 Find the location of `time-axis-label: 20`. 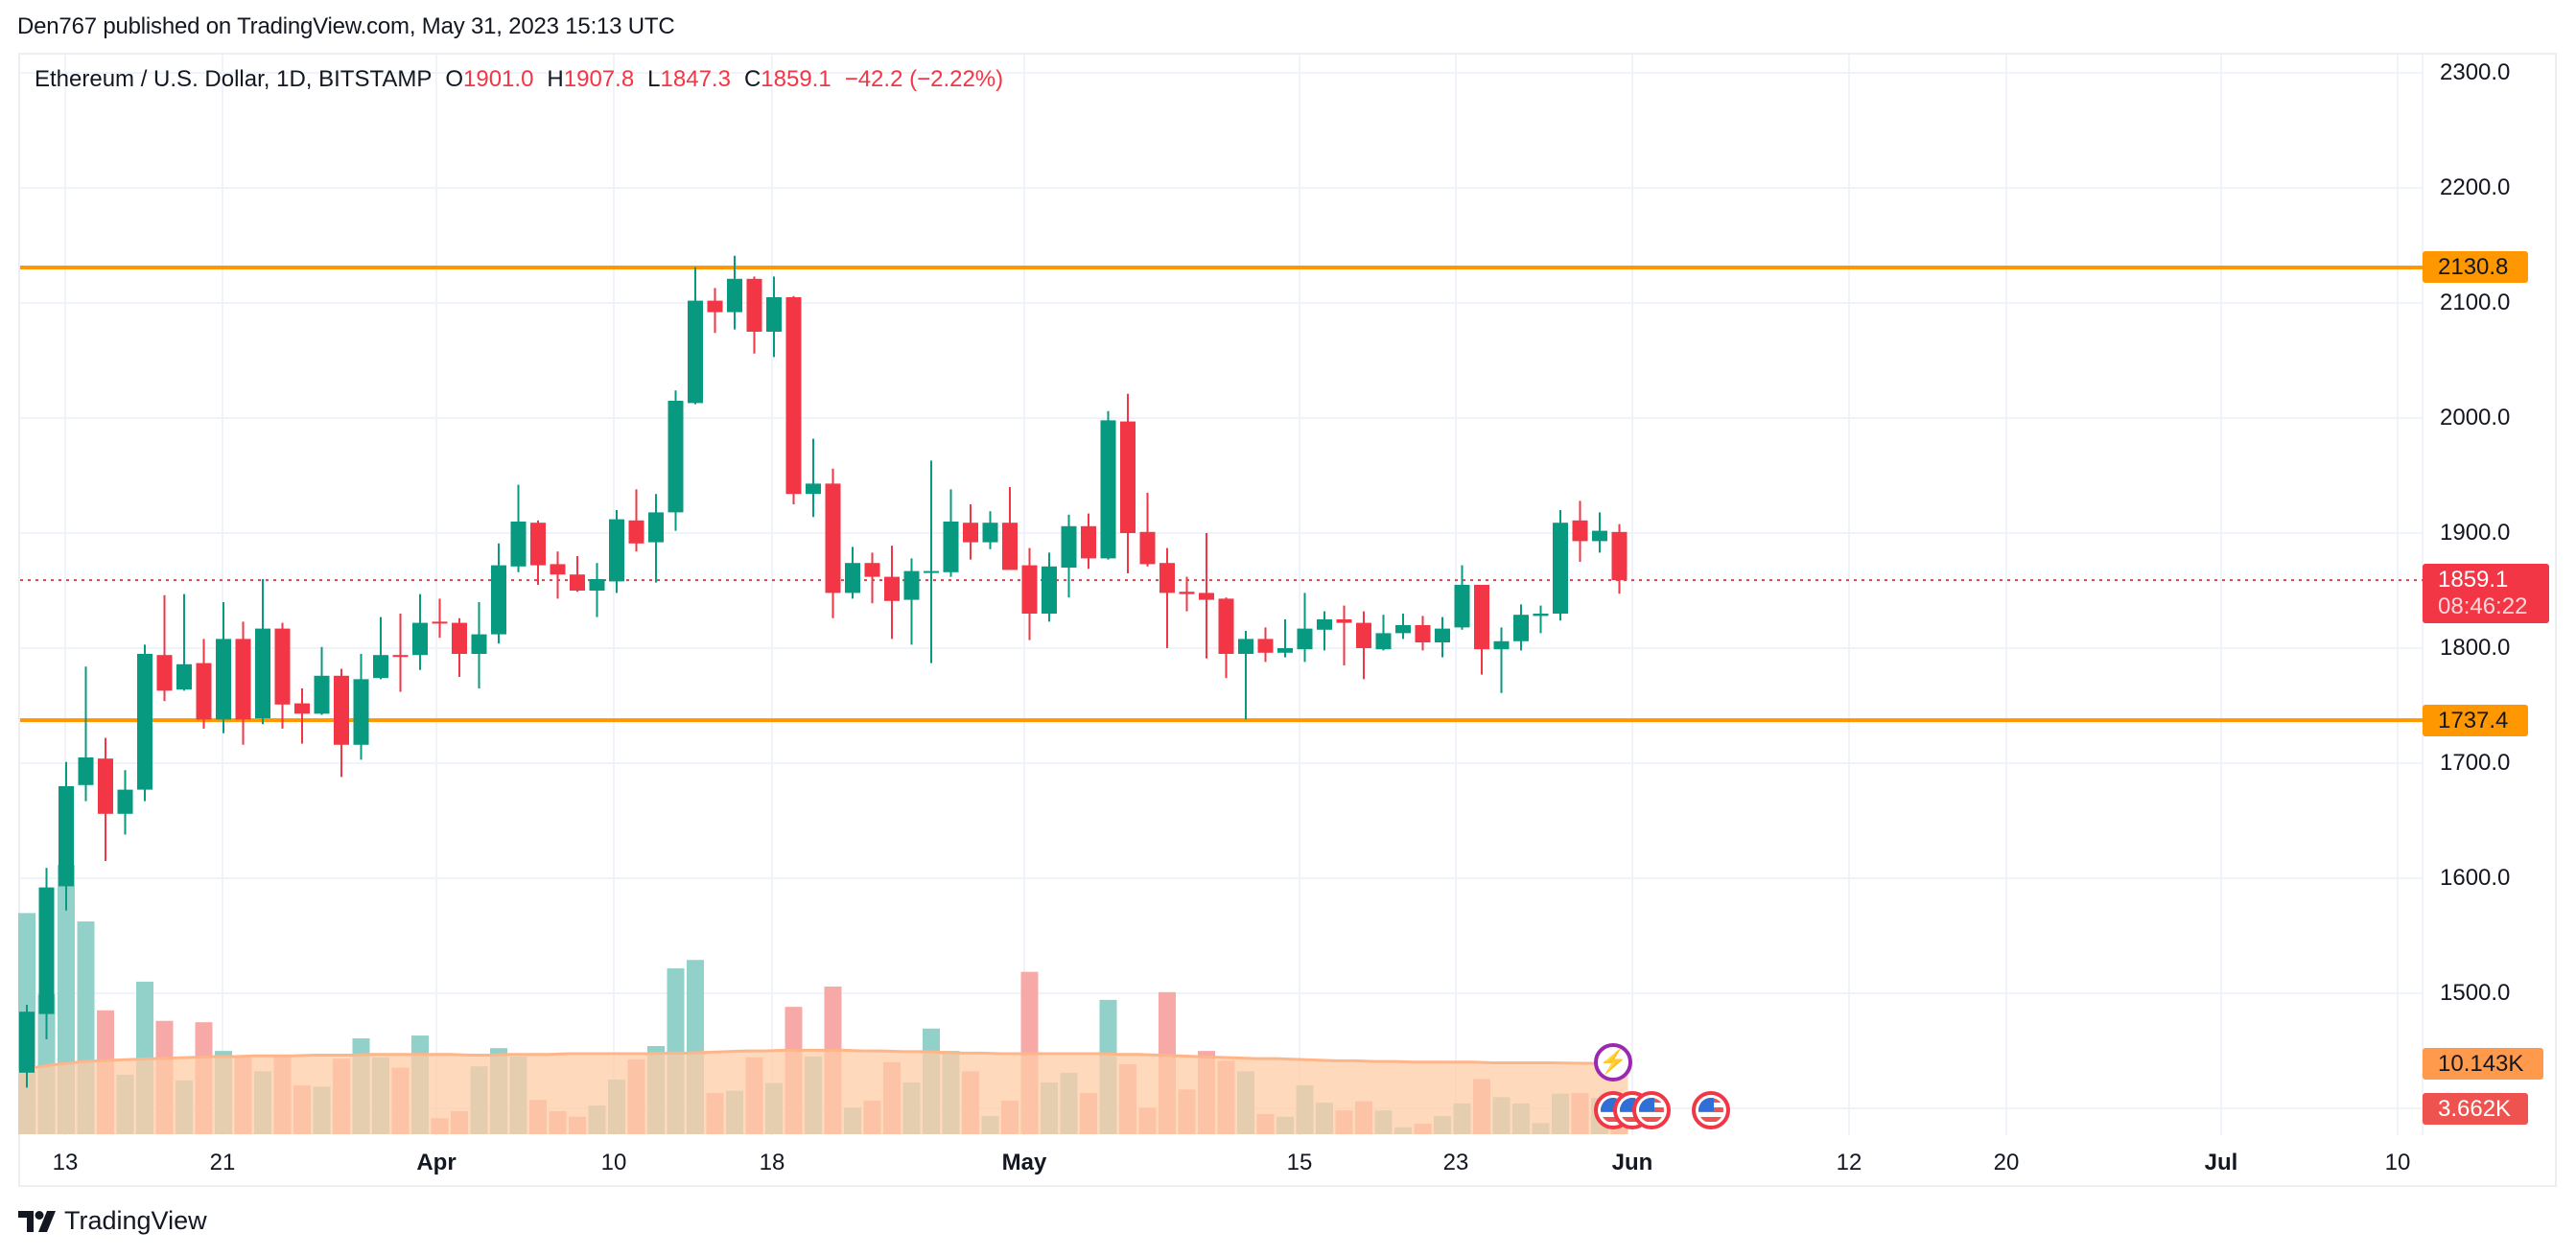

time-axis-label: 20 is located at coordinates (2006, 1162).